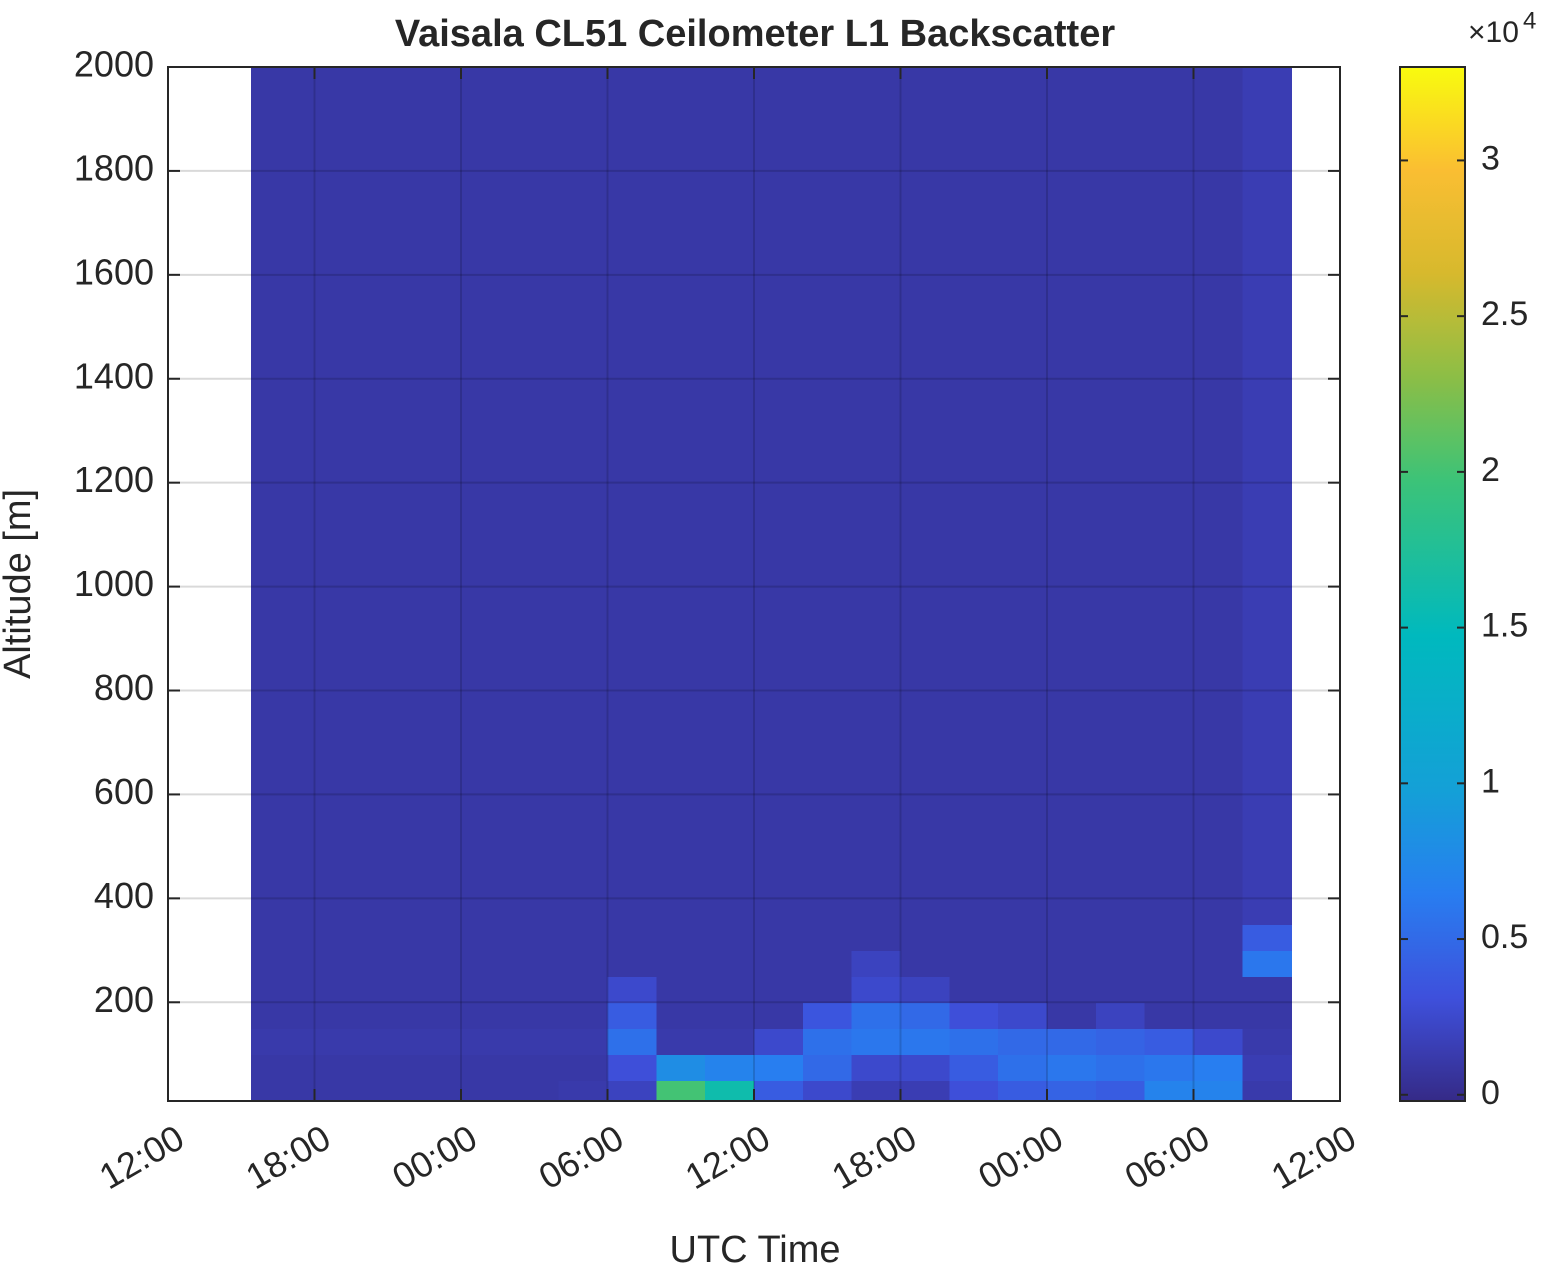 The image size is (1556, 1272). Describe the element at coordinates (1504, 626) in the screenshot. I see `colorbar-tick-label: 1.5` at that location.